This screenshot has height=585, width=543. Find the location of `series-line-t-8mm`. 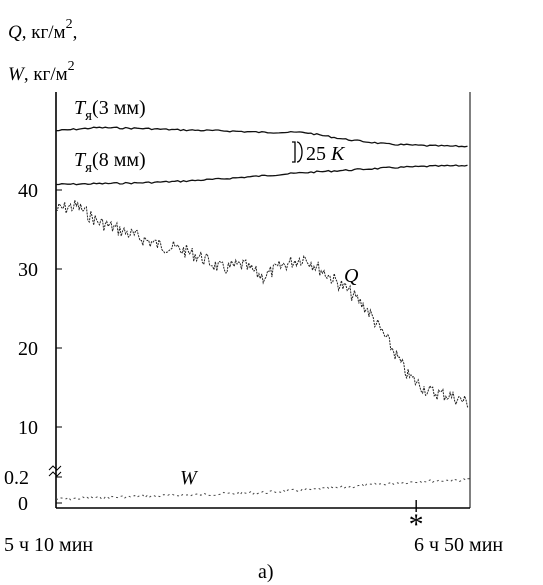

series-line-t-8mm is located at coordinates (262, 175).